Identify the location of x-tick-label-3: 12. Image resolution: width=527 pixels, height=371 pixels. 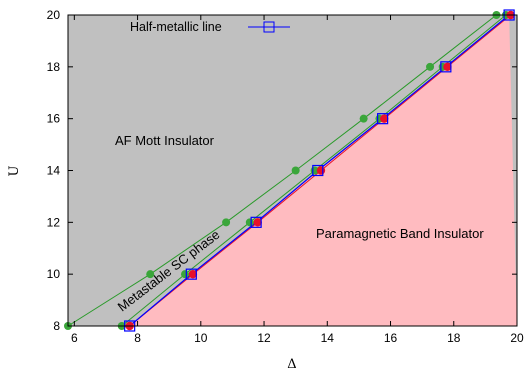
(264, 338).